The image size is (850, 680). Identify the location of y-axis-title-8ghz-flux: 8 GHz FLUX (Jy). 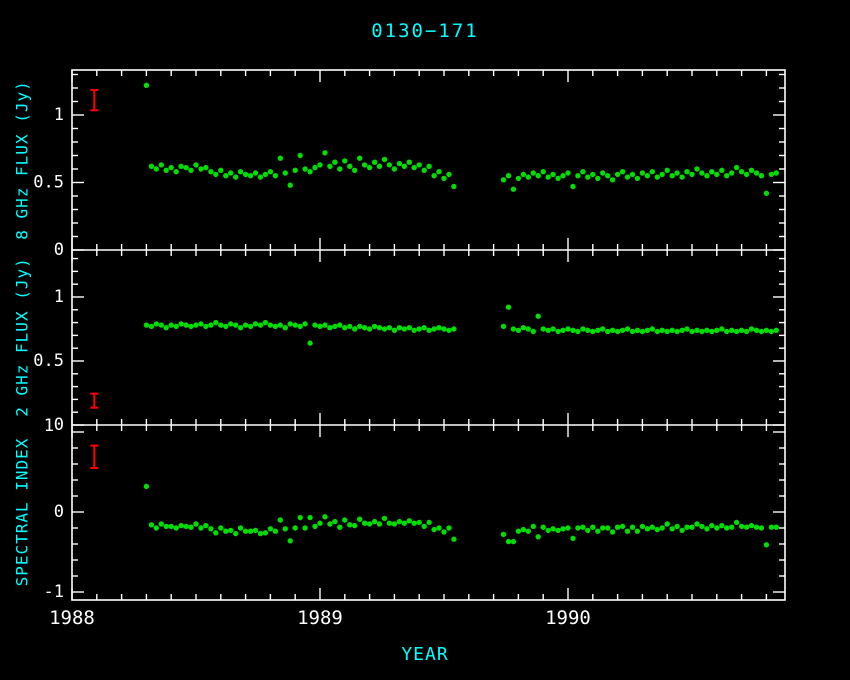
(22, 160).